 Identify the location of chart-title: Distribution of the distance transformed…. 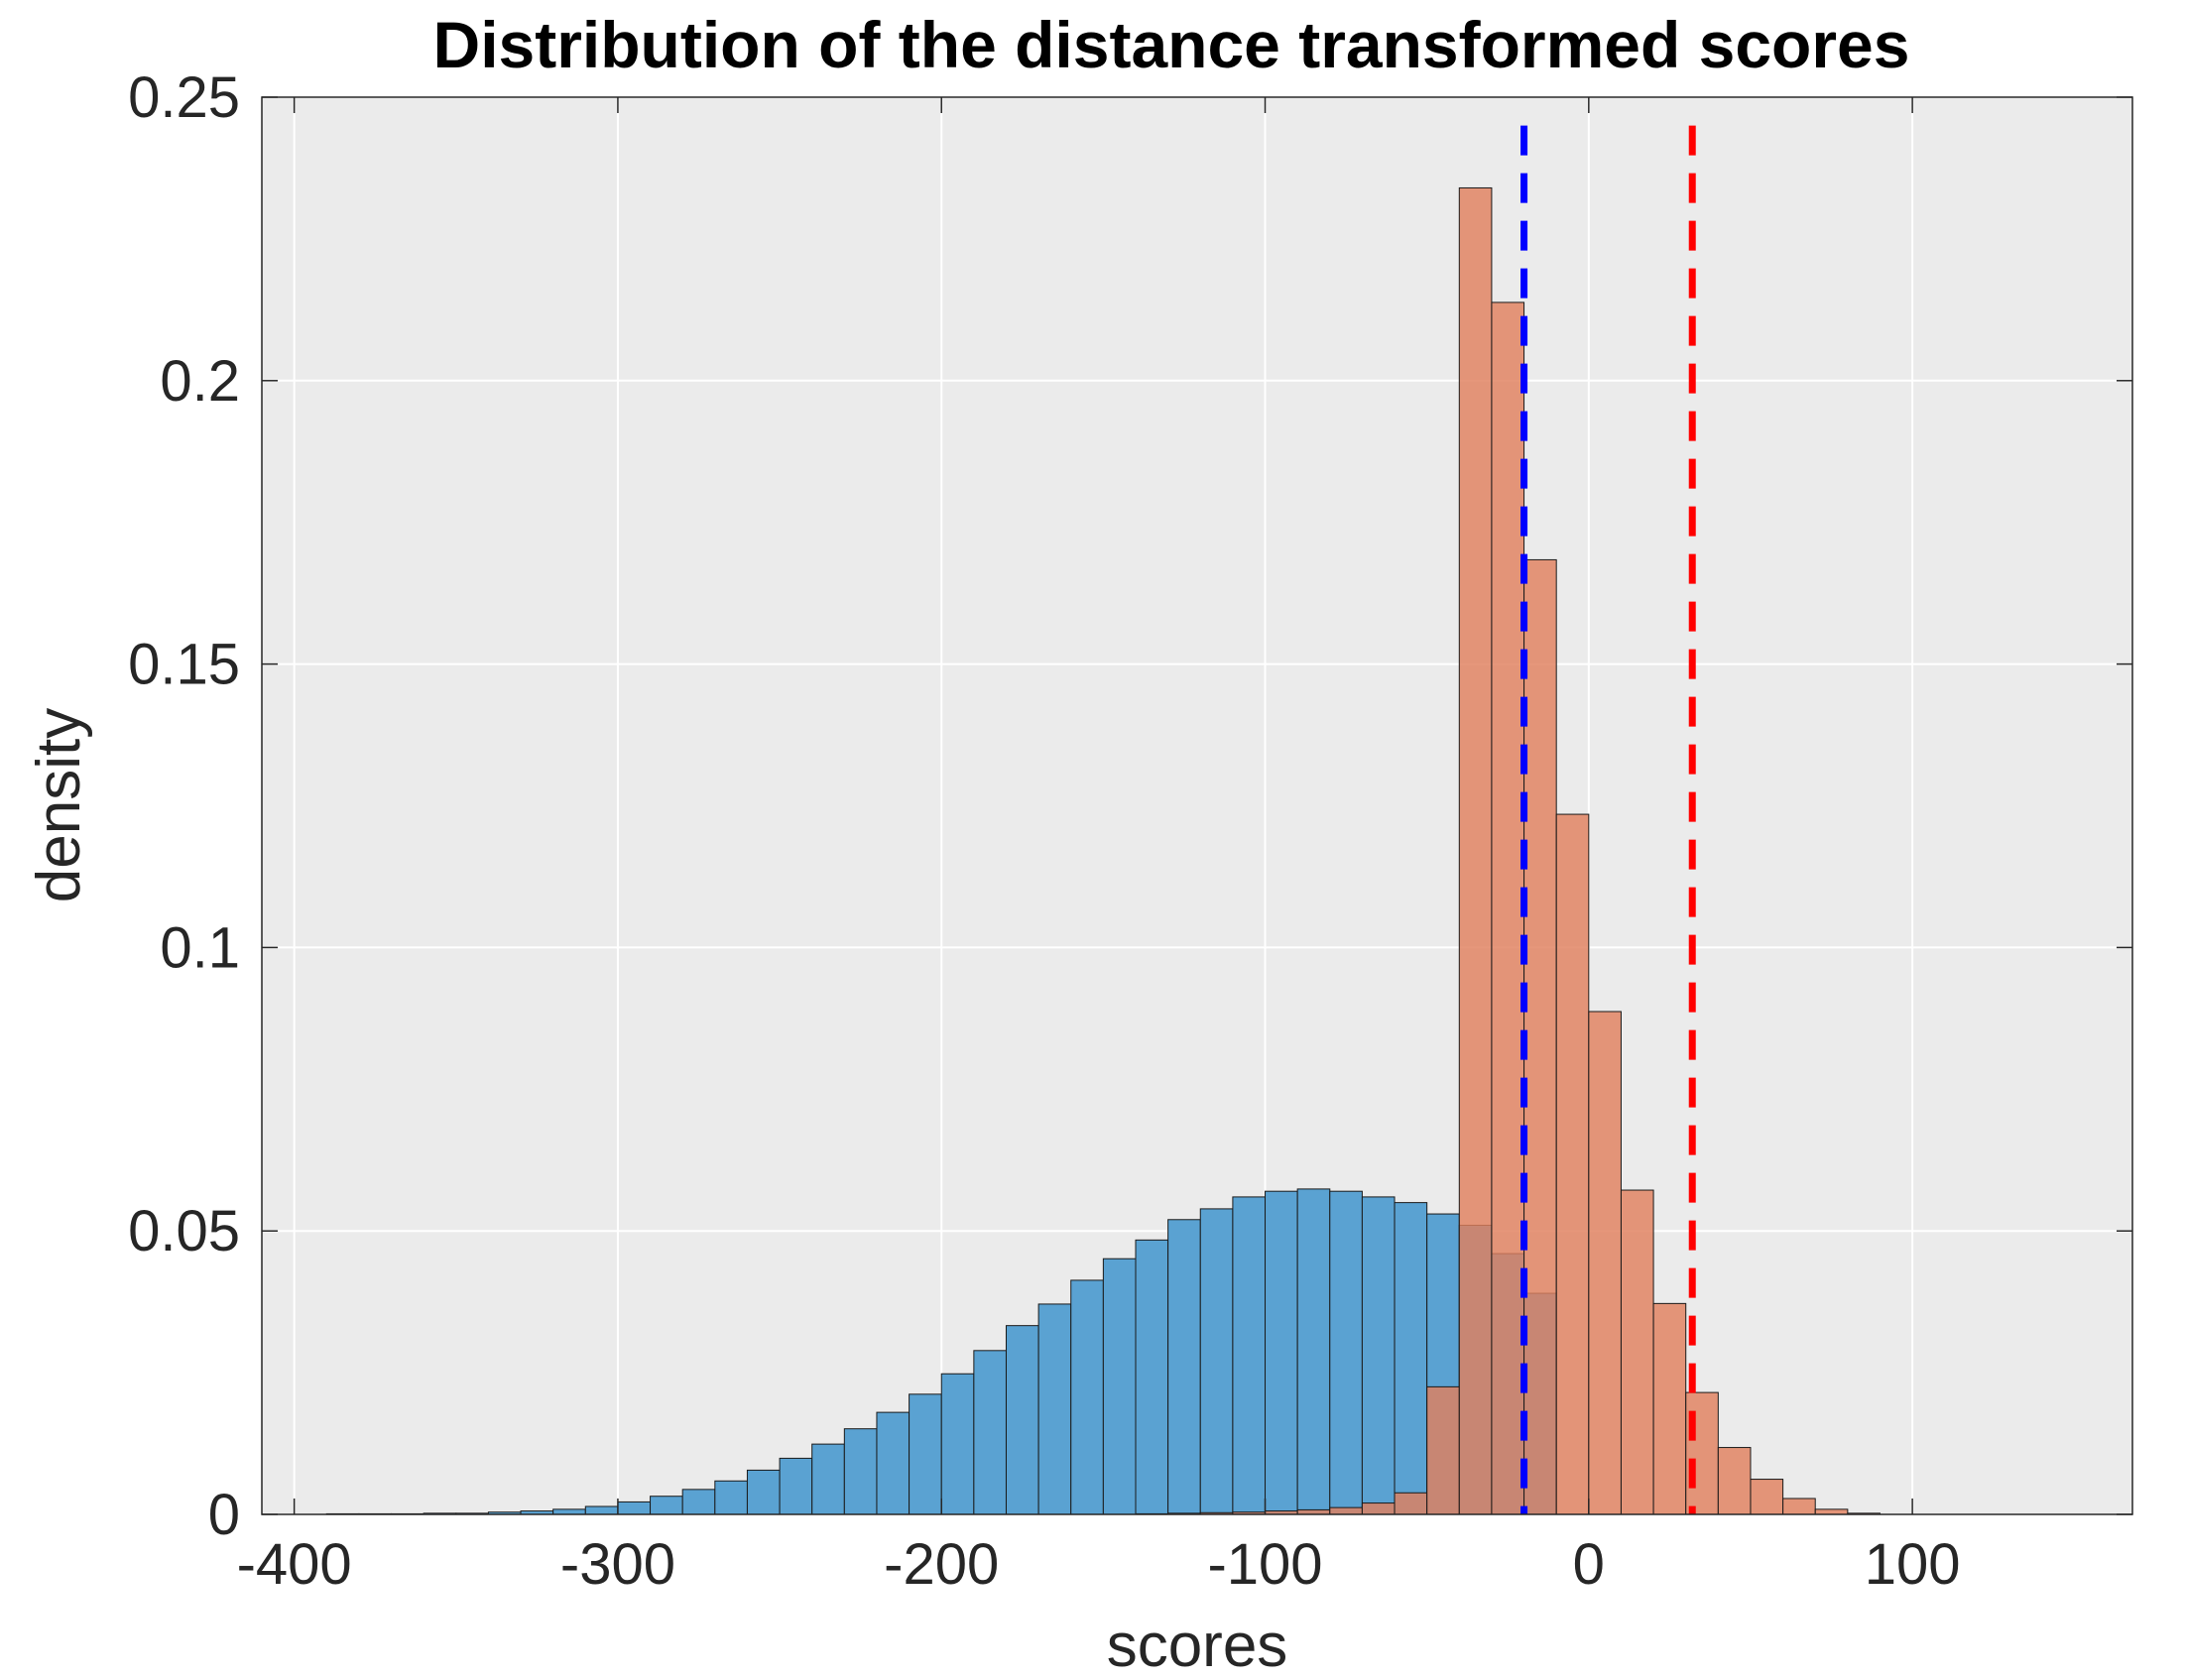
(1171, 44).